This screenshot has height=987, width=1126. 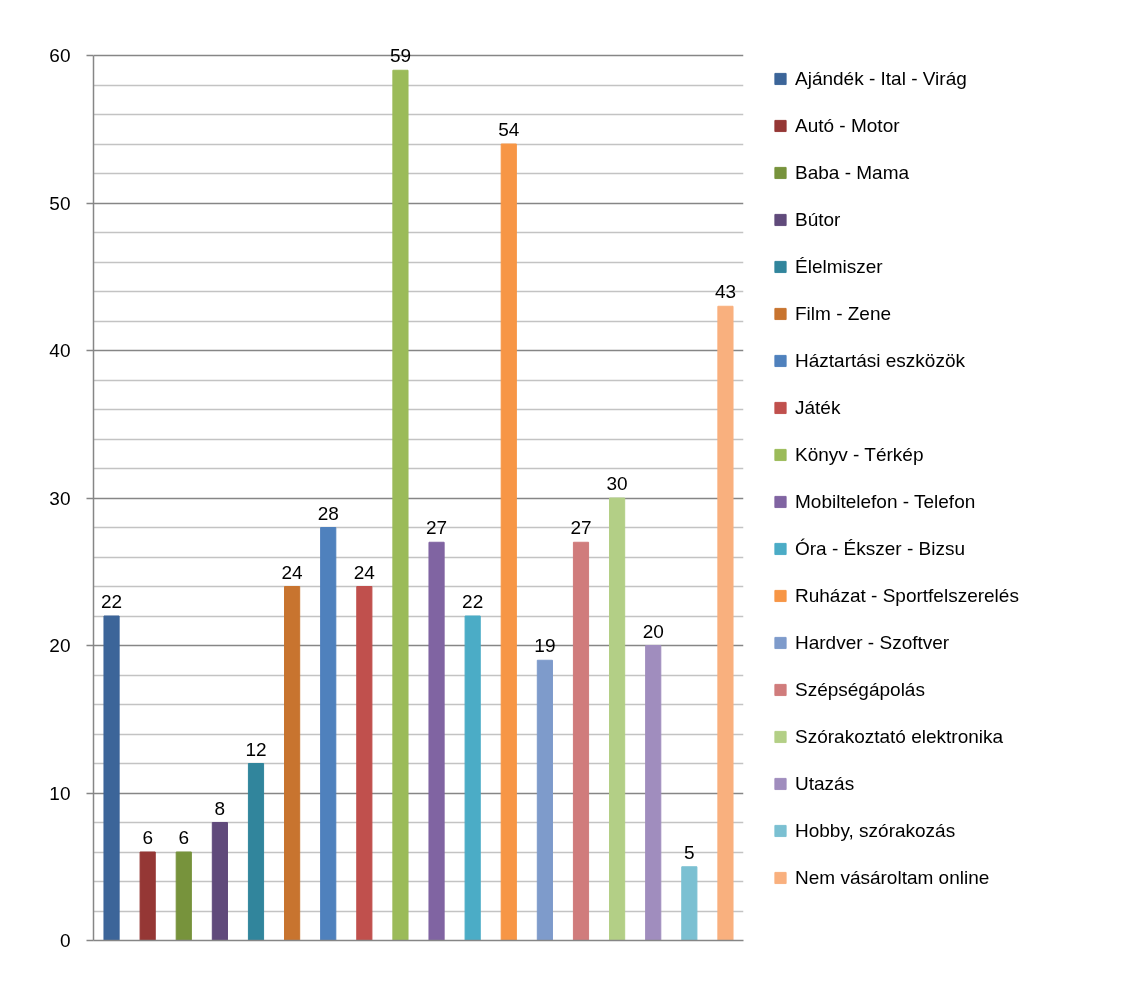 I want to click on legend-label: Könyv - Térkép, so click(x=859, y=454).